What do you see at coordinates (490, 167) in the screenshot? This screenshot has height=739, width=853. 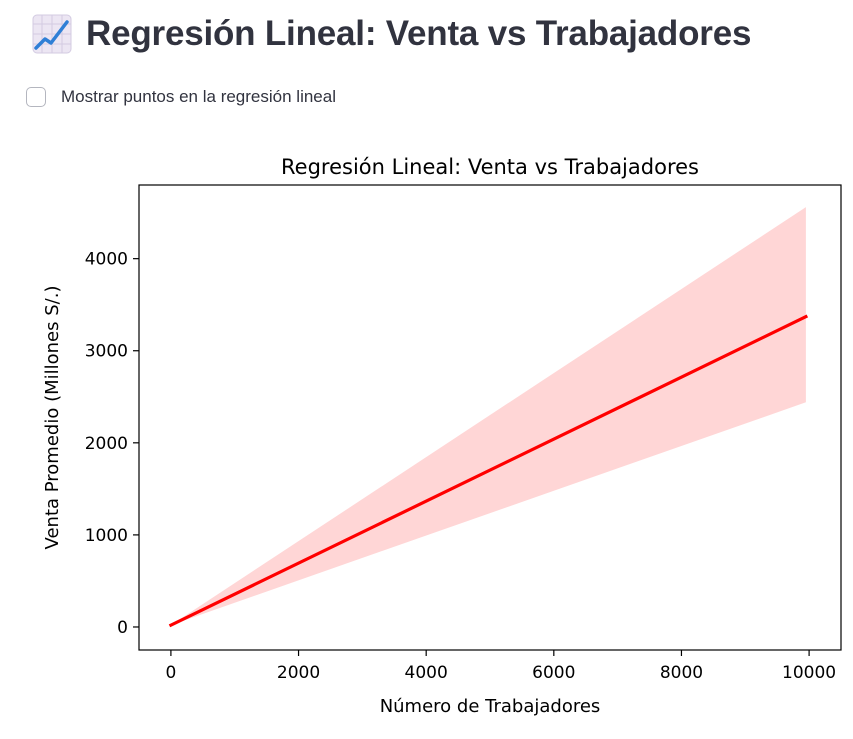 I see `chart-title: Regresión Lineal: Venta vs Trabajadores` at bounding box center [490, 167].